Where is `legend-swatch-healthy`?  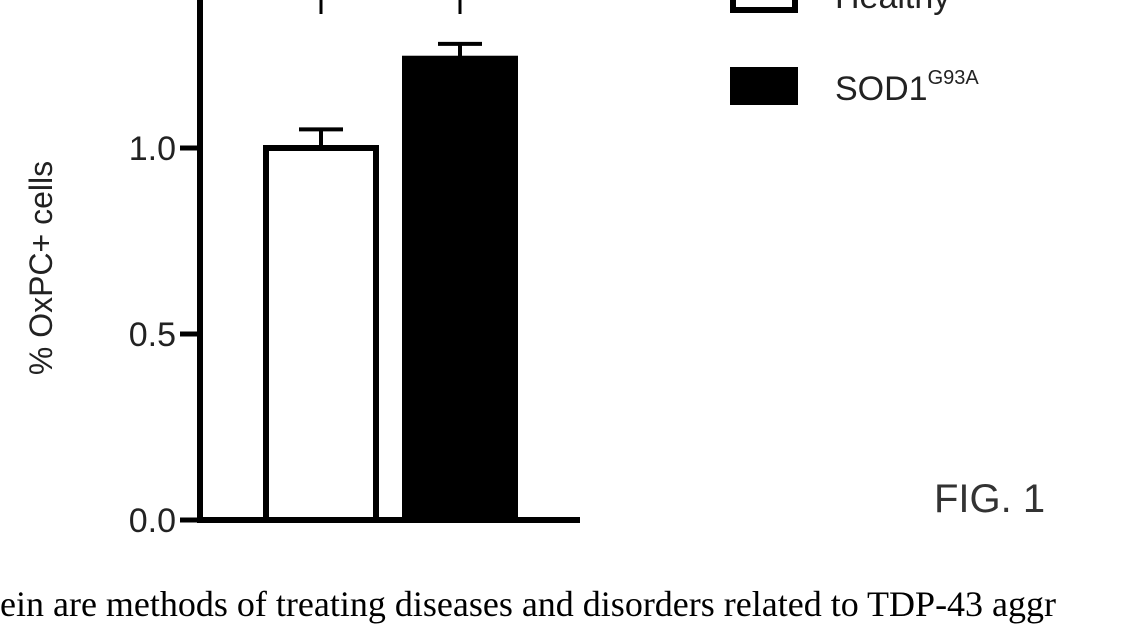
legend-swatch-healthy is located at coordinates (764, 6).